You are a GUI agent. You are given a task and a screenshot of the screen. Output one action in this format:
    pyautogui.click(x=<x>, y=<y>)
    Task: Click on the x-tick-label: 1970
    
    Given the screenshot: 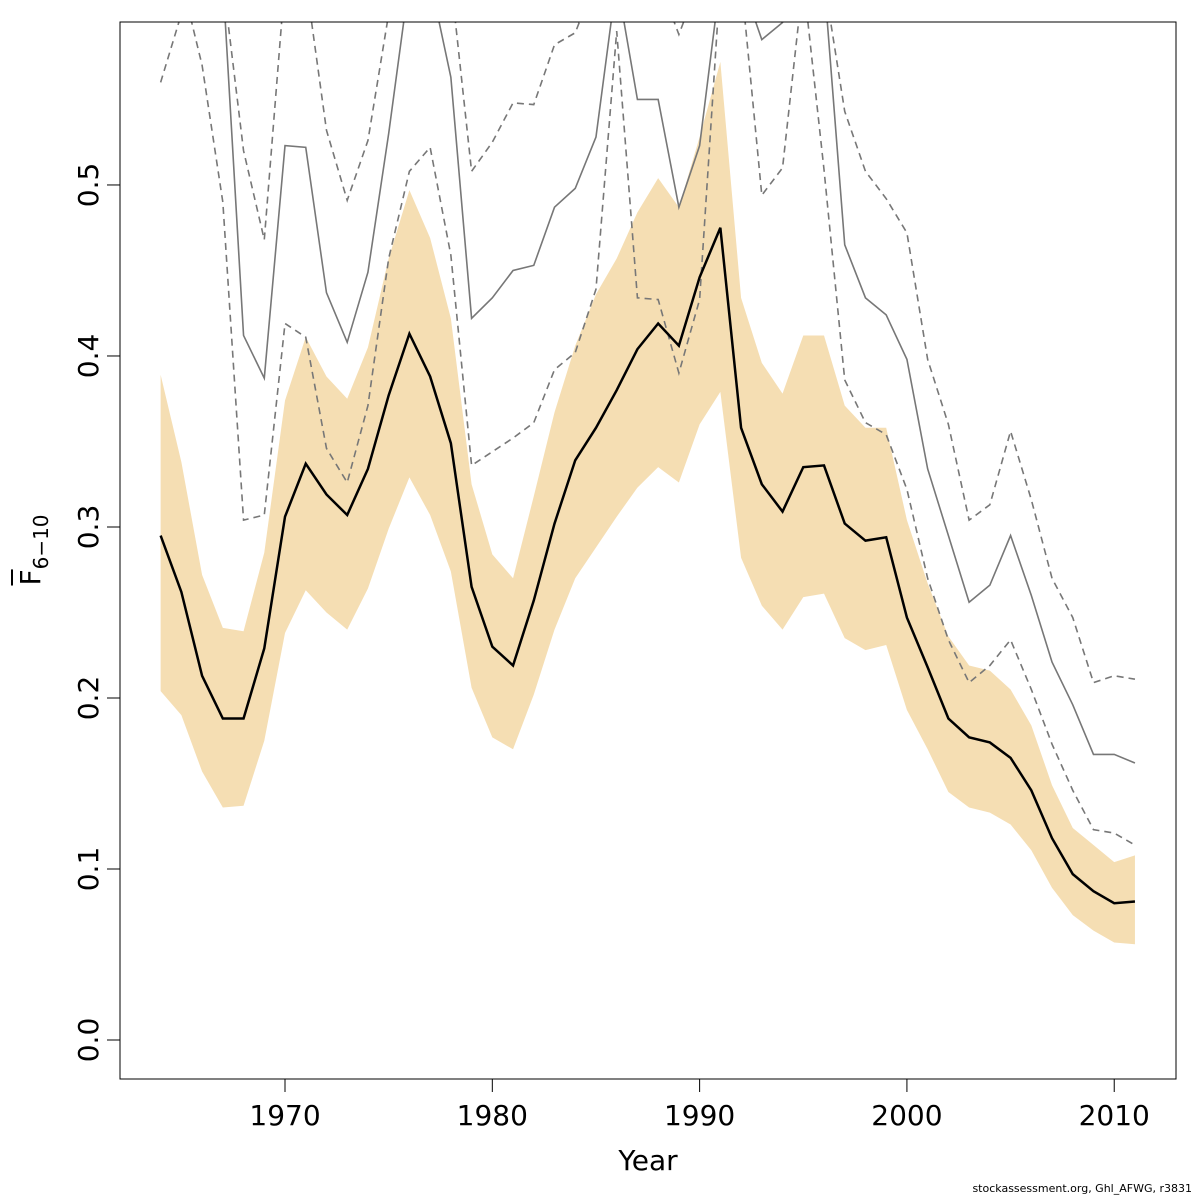 What is the action you would take?
    pyautogui.click(x=284, y=1115)
    